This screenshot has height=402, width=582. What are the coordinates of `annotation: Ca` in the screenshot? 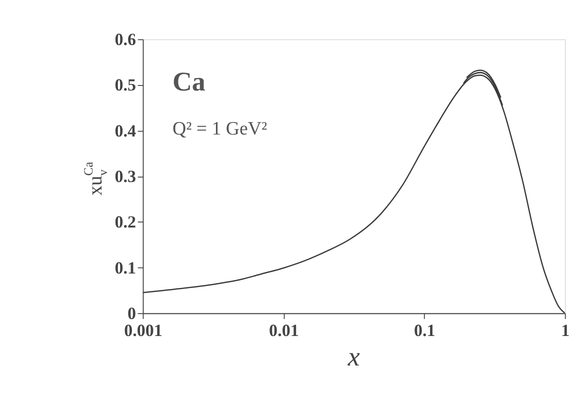 It's located at (189, 81).